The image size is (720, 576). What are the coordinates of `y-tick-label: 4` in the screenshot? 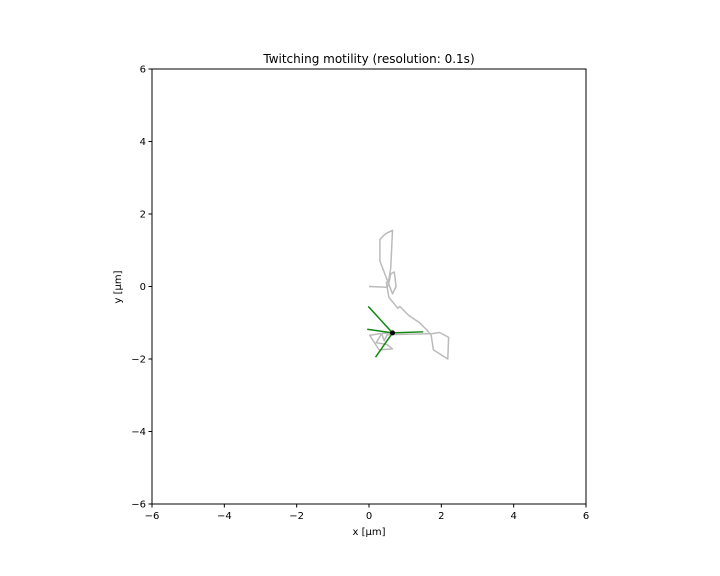 It's located at (143, 142).